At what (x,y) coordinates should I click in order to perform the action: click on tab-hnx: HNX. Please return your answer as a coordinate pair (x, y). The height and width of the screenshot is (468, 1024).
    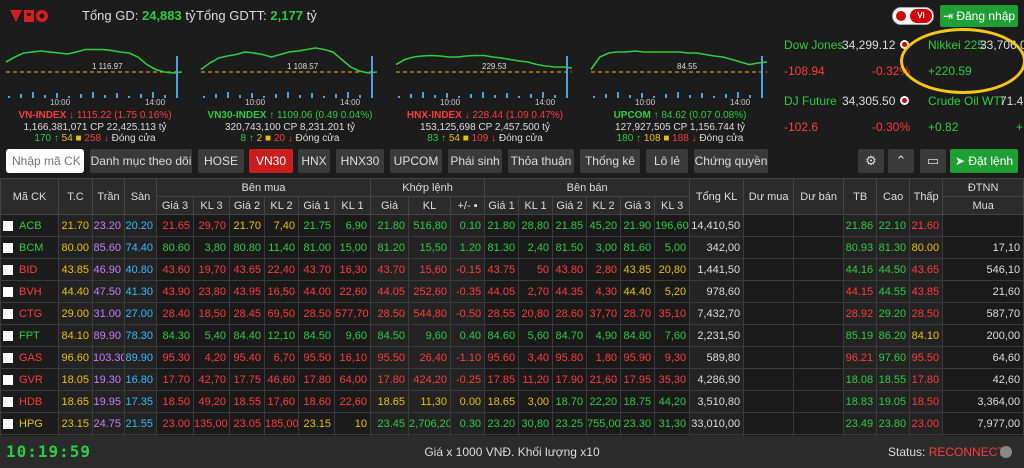
    Looking at the image, I should click on (314, 161).